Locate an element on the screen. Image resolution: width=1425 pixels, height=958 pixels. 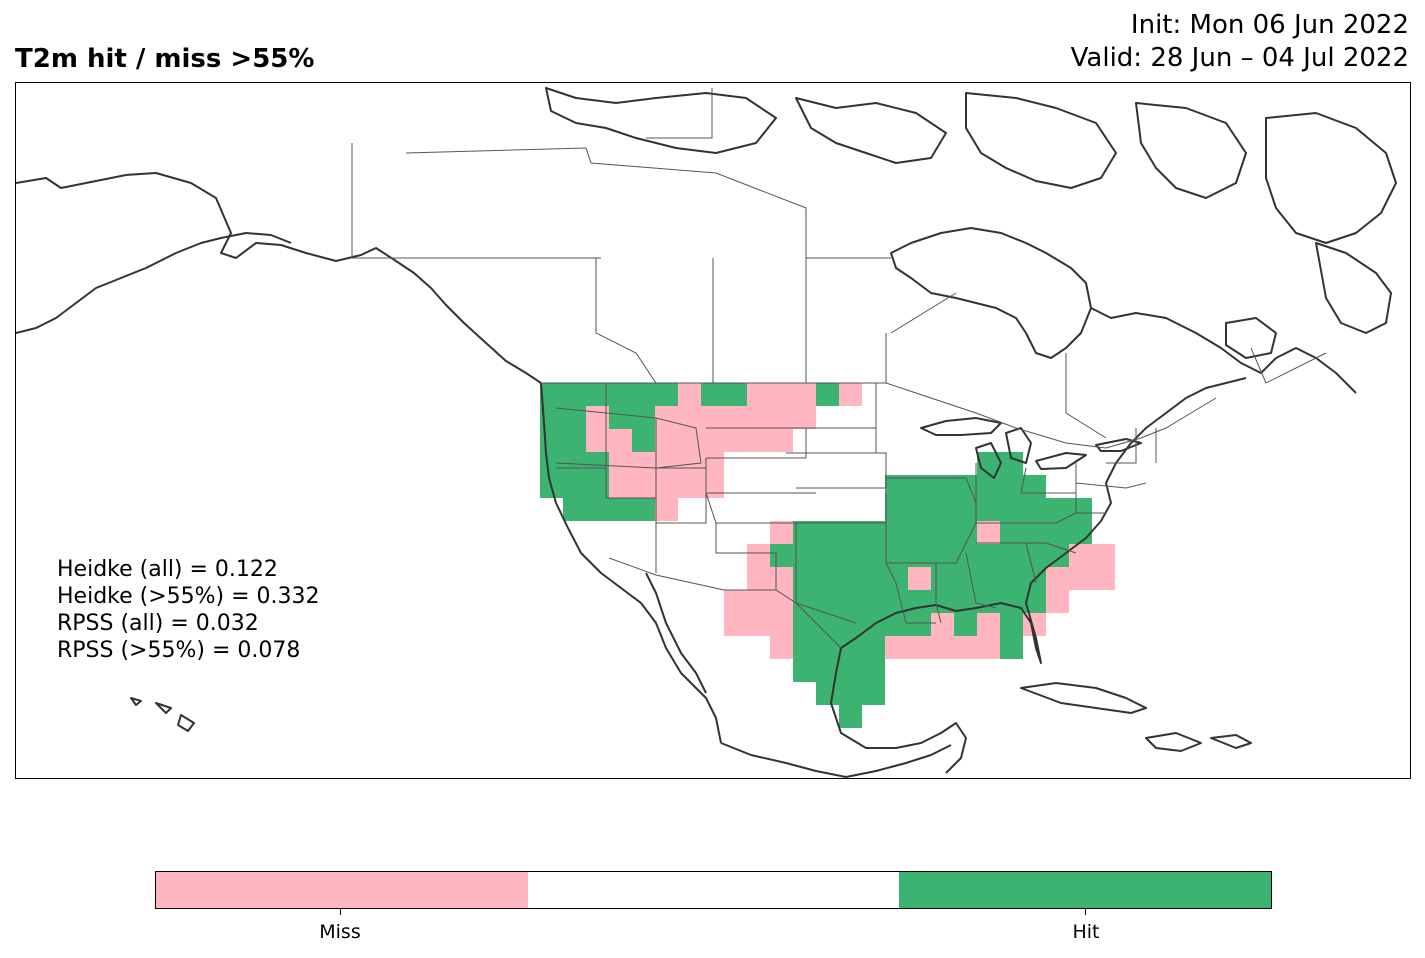
heidke-gt55: Heidke (>55%) = 0.332 is located at coordinates (188, 596).